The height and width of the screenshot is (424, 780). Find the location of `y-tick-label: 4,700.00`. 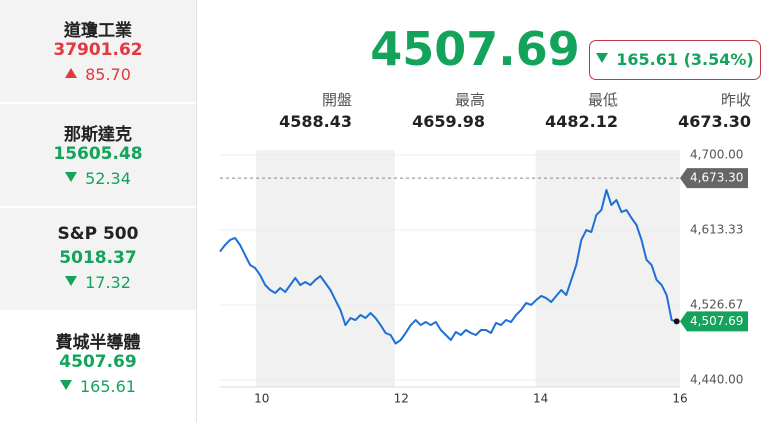

y-tick-label: 4,700.00 is located at coordinates (716, 155).